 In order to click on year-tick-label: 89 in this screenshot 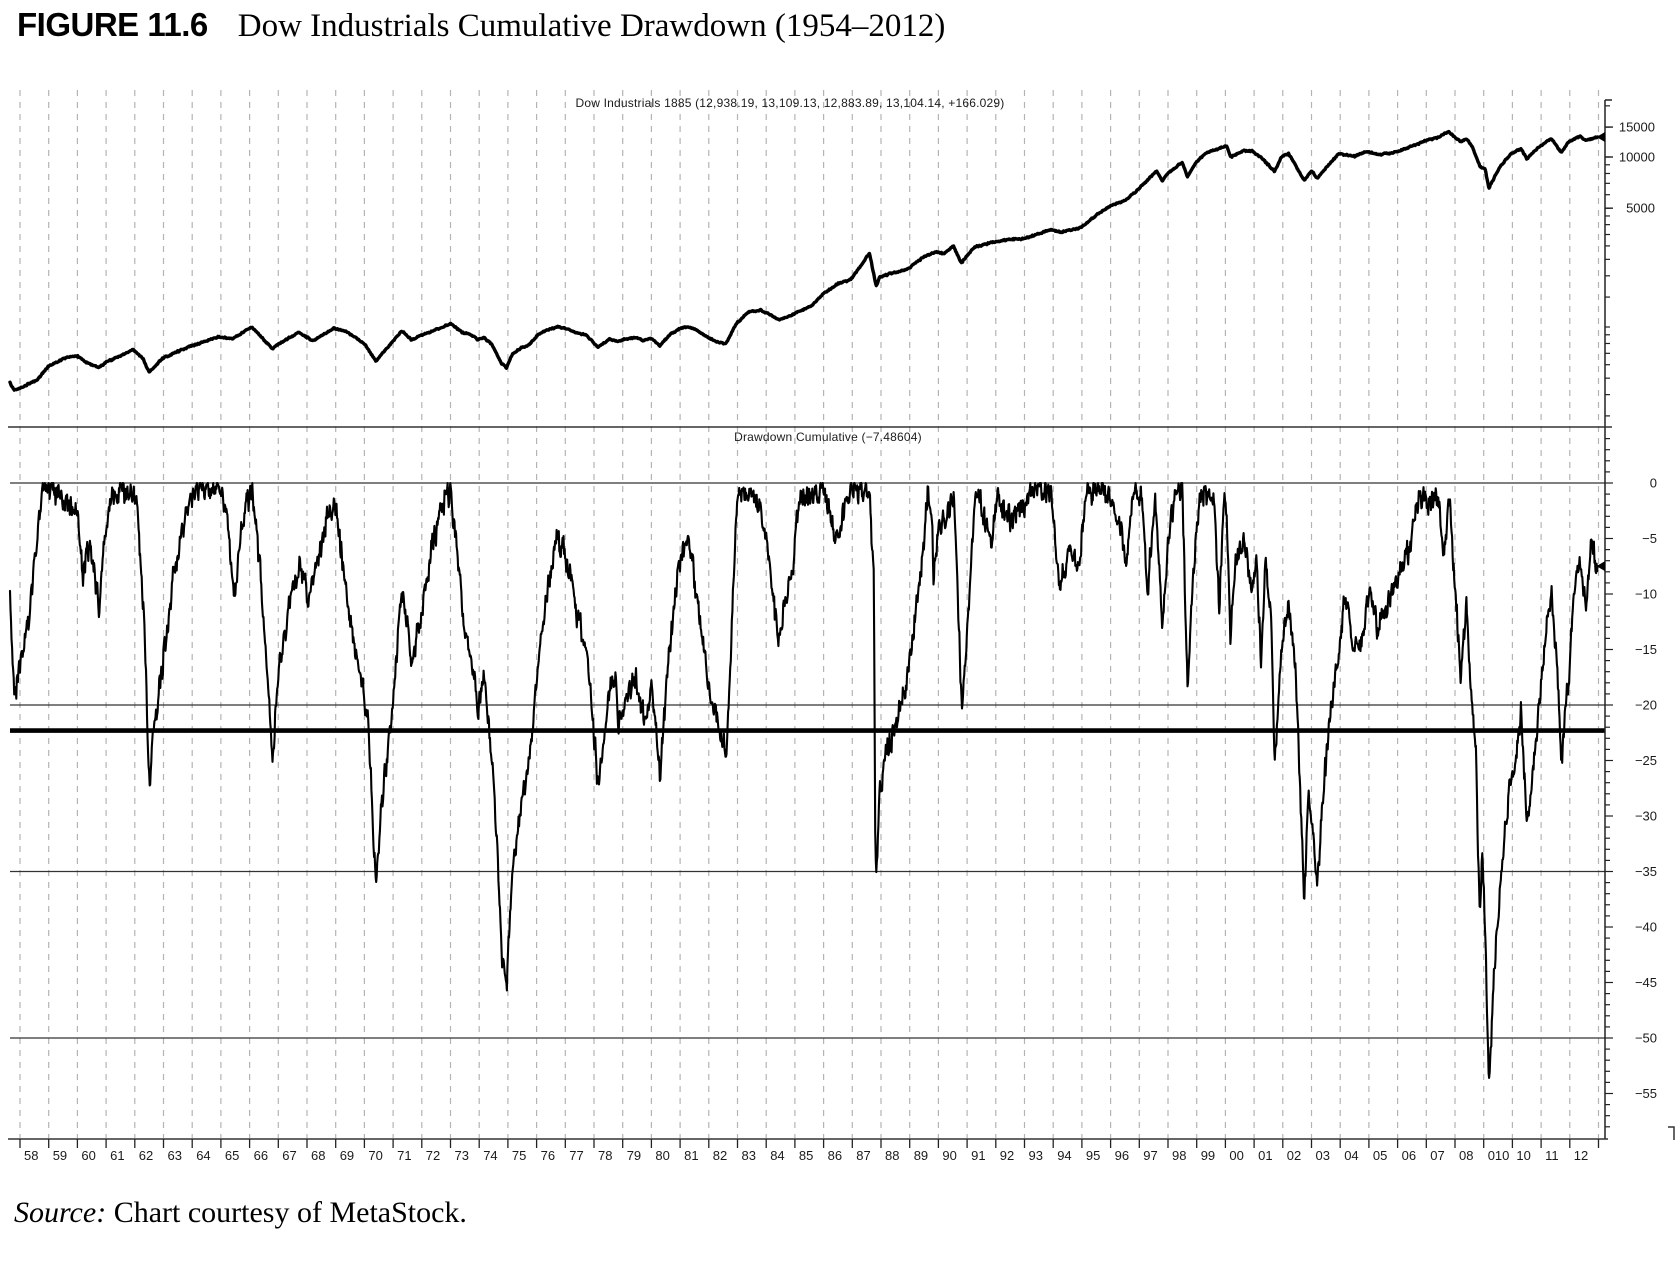, I will do `click(921, 1155)`.